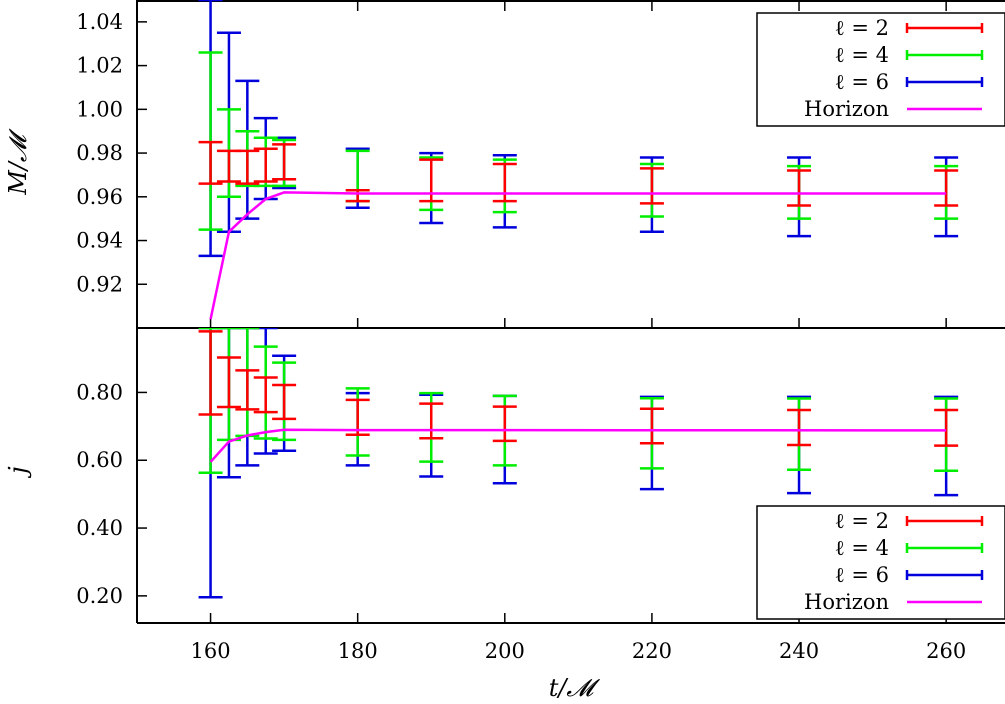 Image resolution: width=1005 pixels, height=704 pixels. What do you see at coordinates (99, 528) in the screenshot?
I see `y-tick-label: 0.40` at bounding box center [99, 528].